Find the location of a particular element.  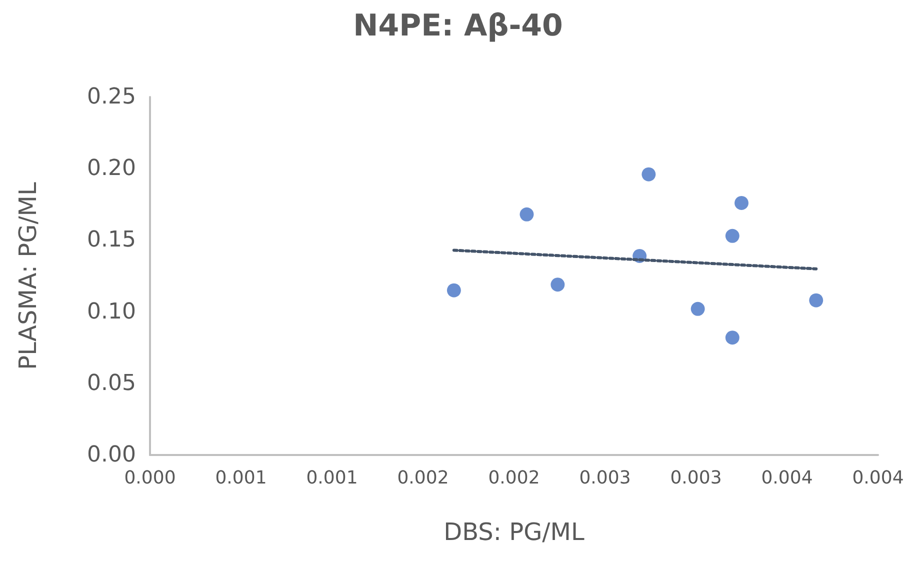

x-tick-label: 0.000 is located at coordinates (150, 478).